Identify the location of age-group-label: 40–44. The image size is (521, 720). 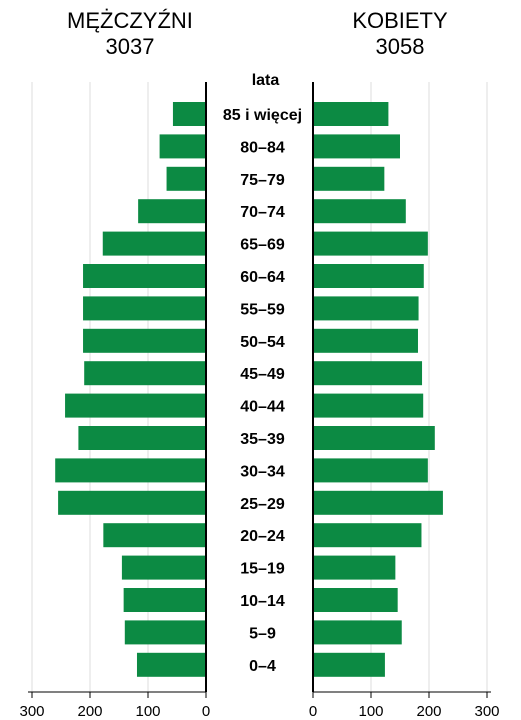
(262, 407).